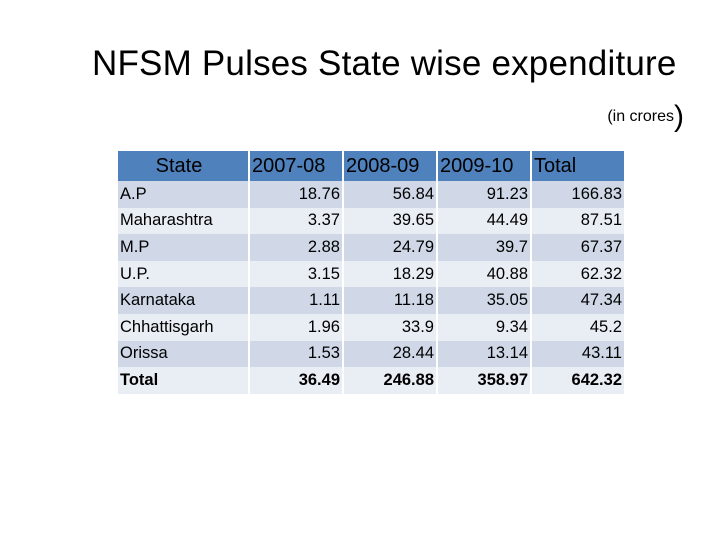 The width and height of the screenshot is (720, 540). Describe the element at coordinates (484, 327) in the screenshot. I see `value-cell: 9.34` at that location.